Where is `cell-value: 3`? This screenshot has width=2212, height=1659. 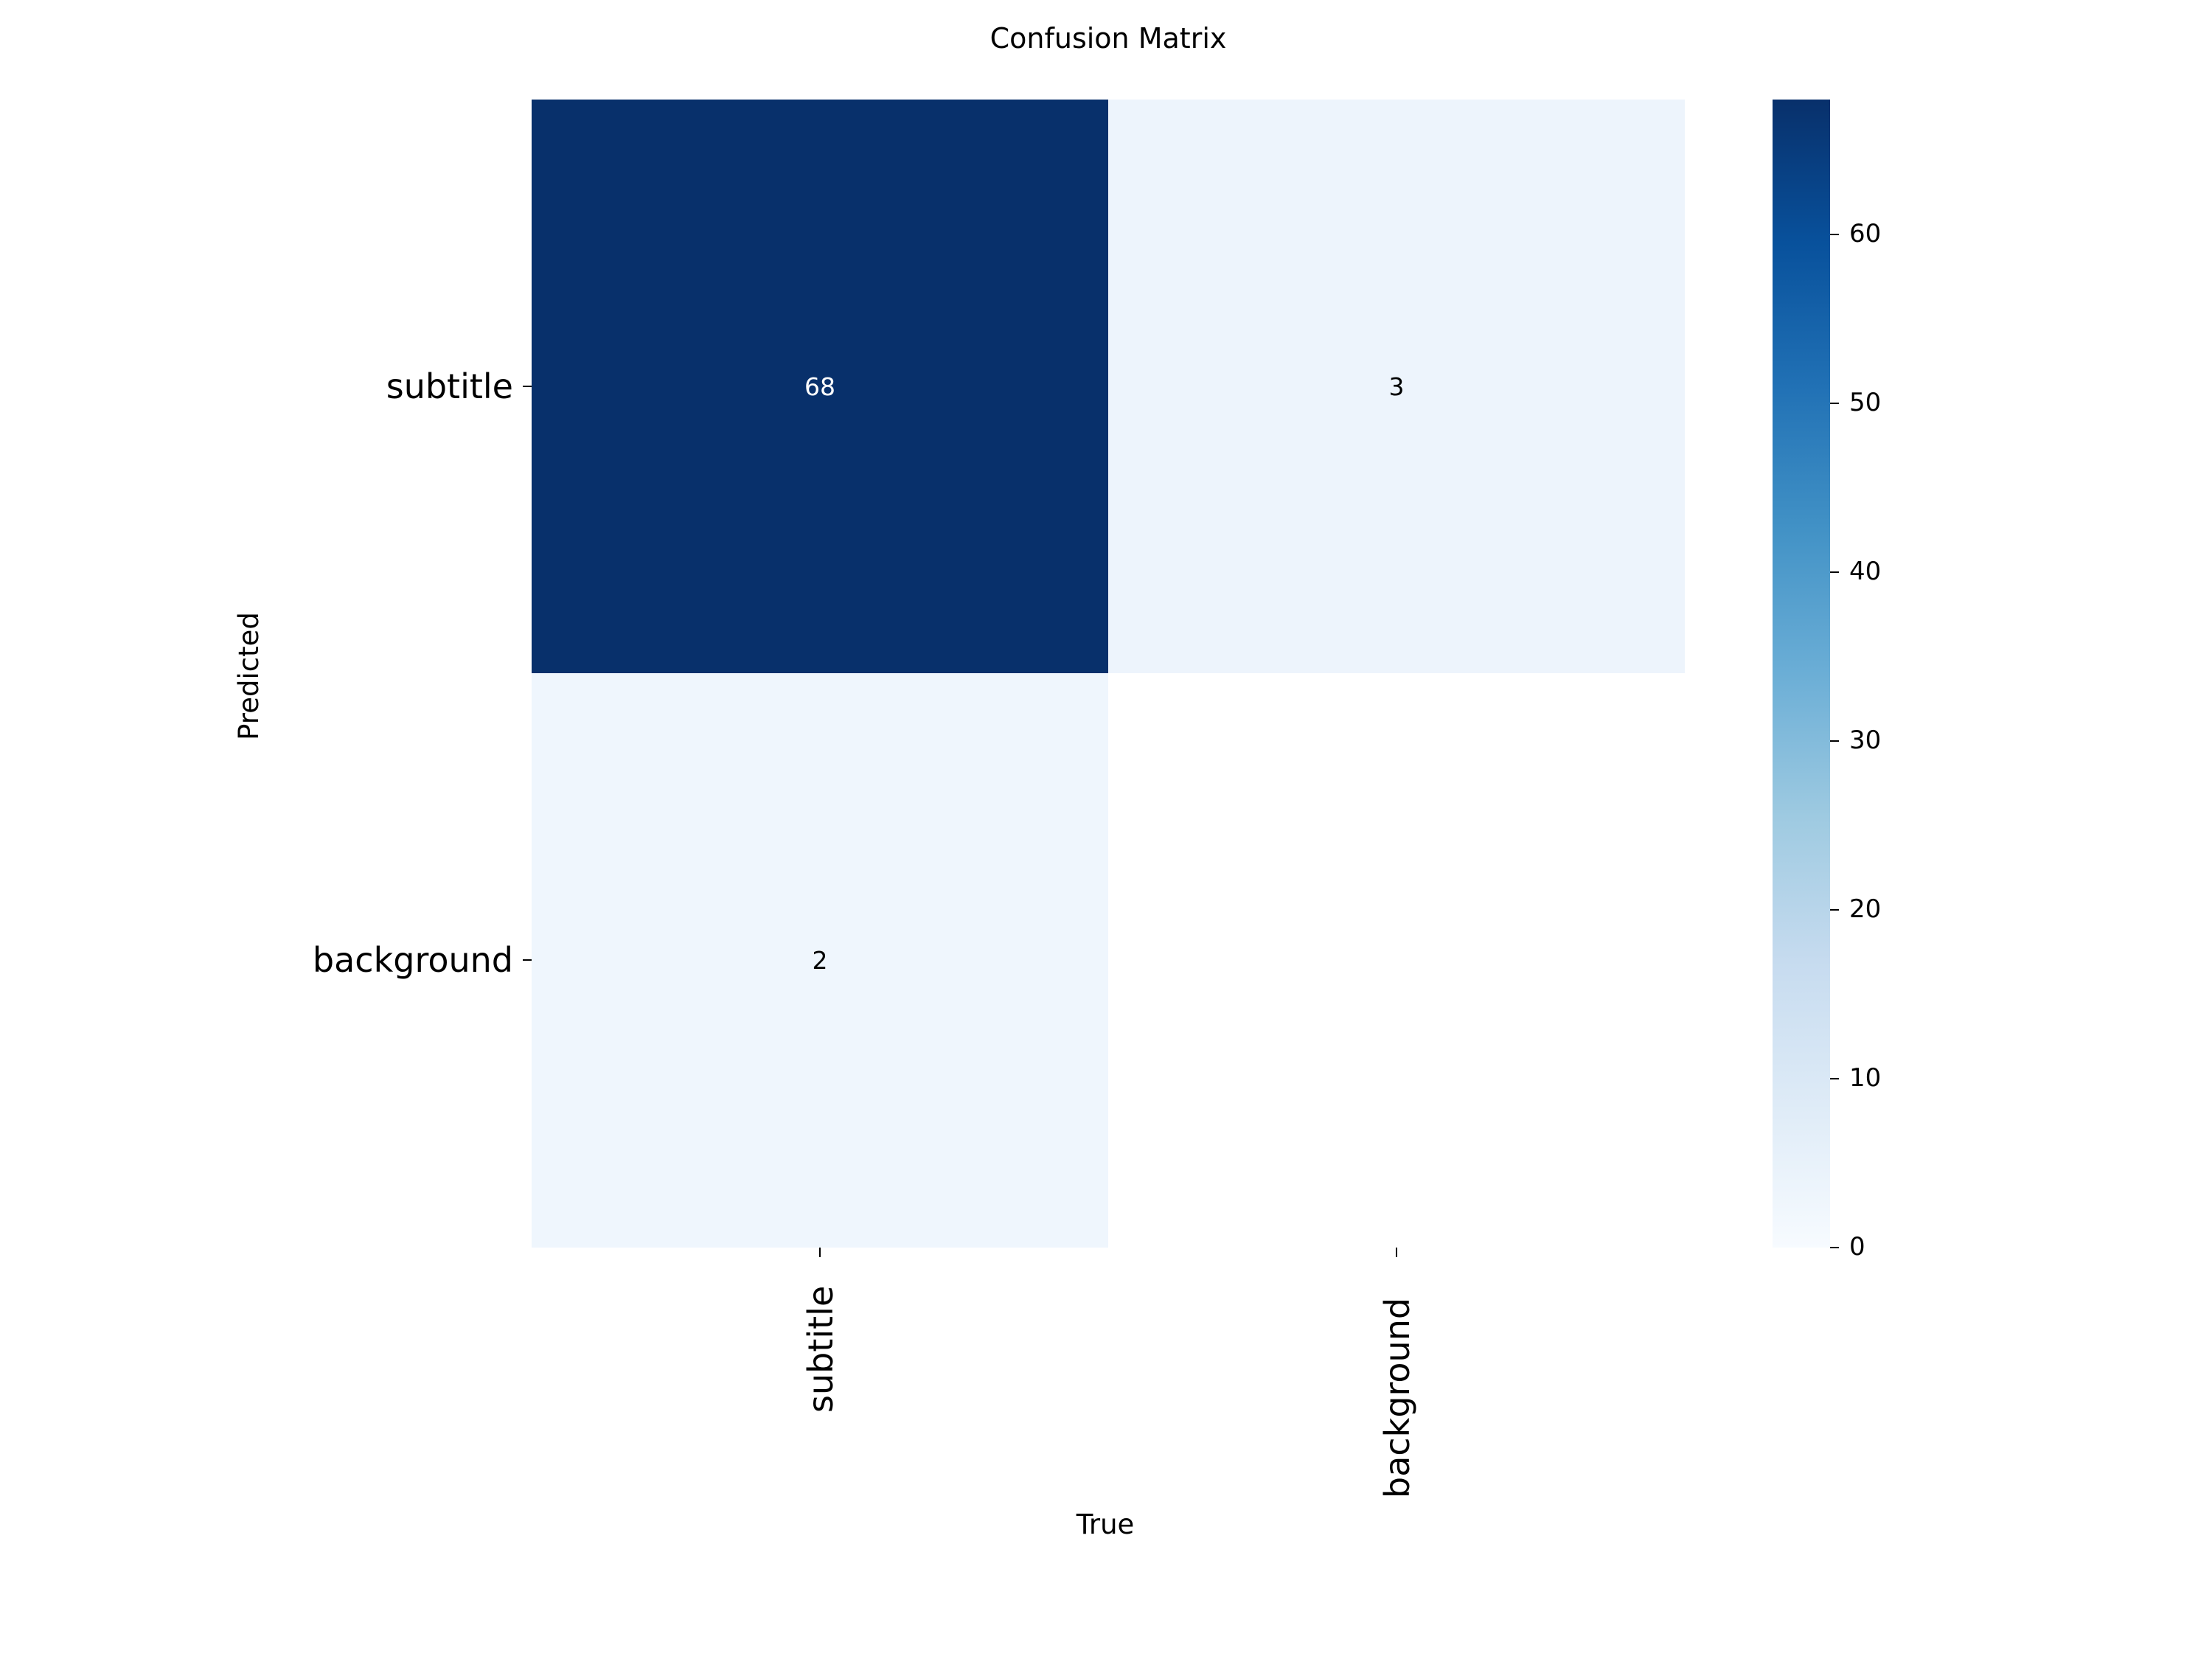
cell-value: 3 is located at coordinates (1396, 386).